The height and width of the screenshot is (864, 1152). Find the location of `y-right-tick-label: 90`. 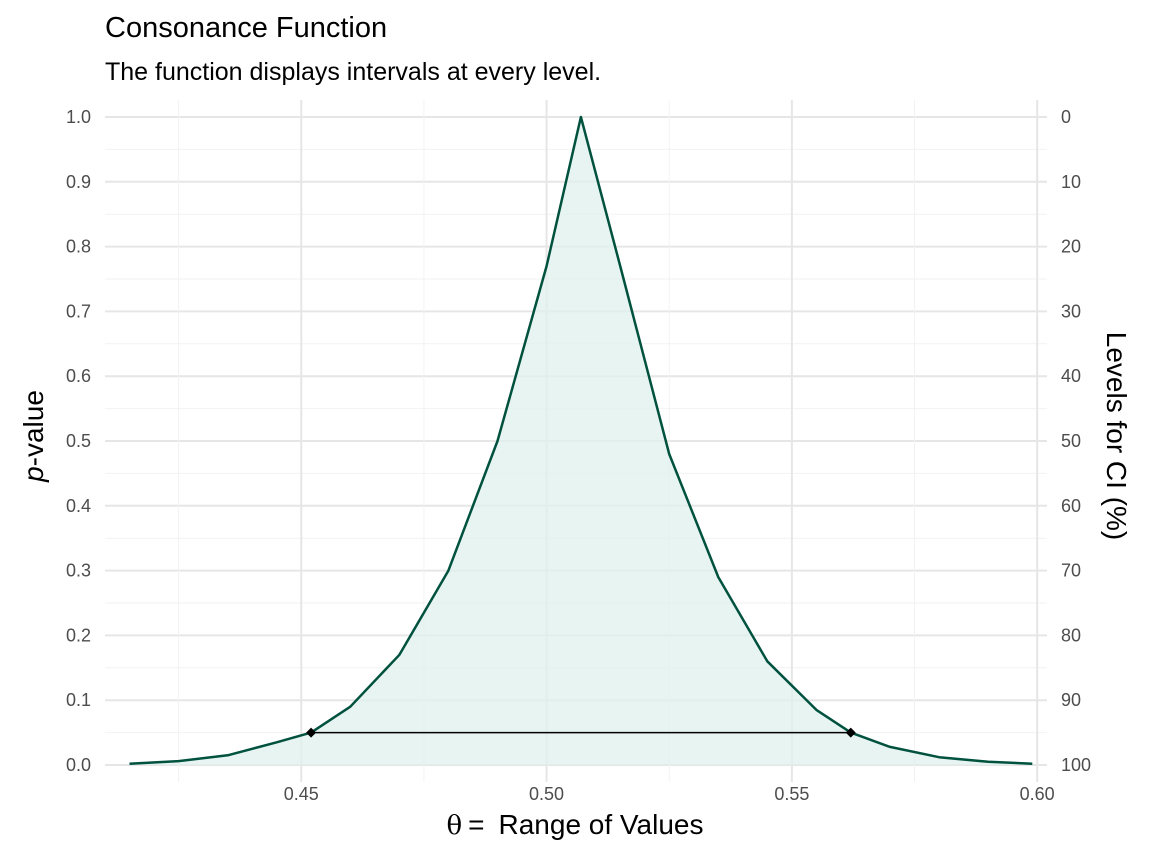

y-right-tick-label: 90 is located at coordinates (1071, 700).